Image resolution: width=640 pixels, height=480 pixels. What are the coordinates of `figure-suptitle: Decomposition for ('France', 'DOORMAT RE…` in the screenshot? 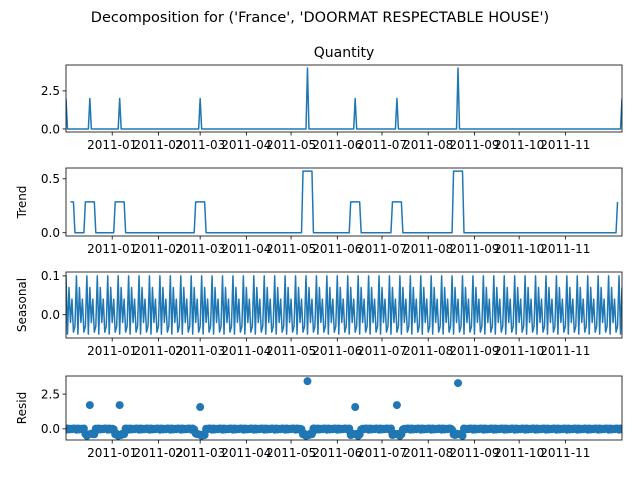 It's located at (320, 18).